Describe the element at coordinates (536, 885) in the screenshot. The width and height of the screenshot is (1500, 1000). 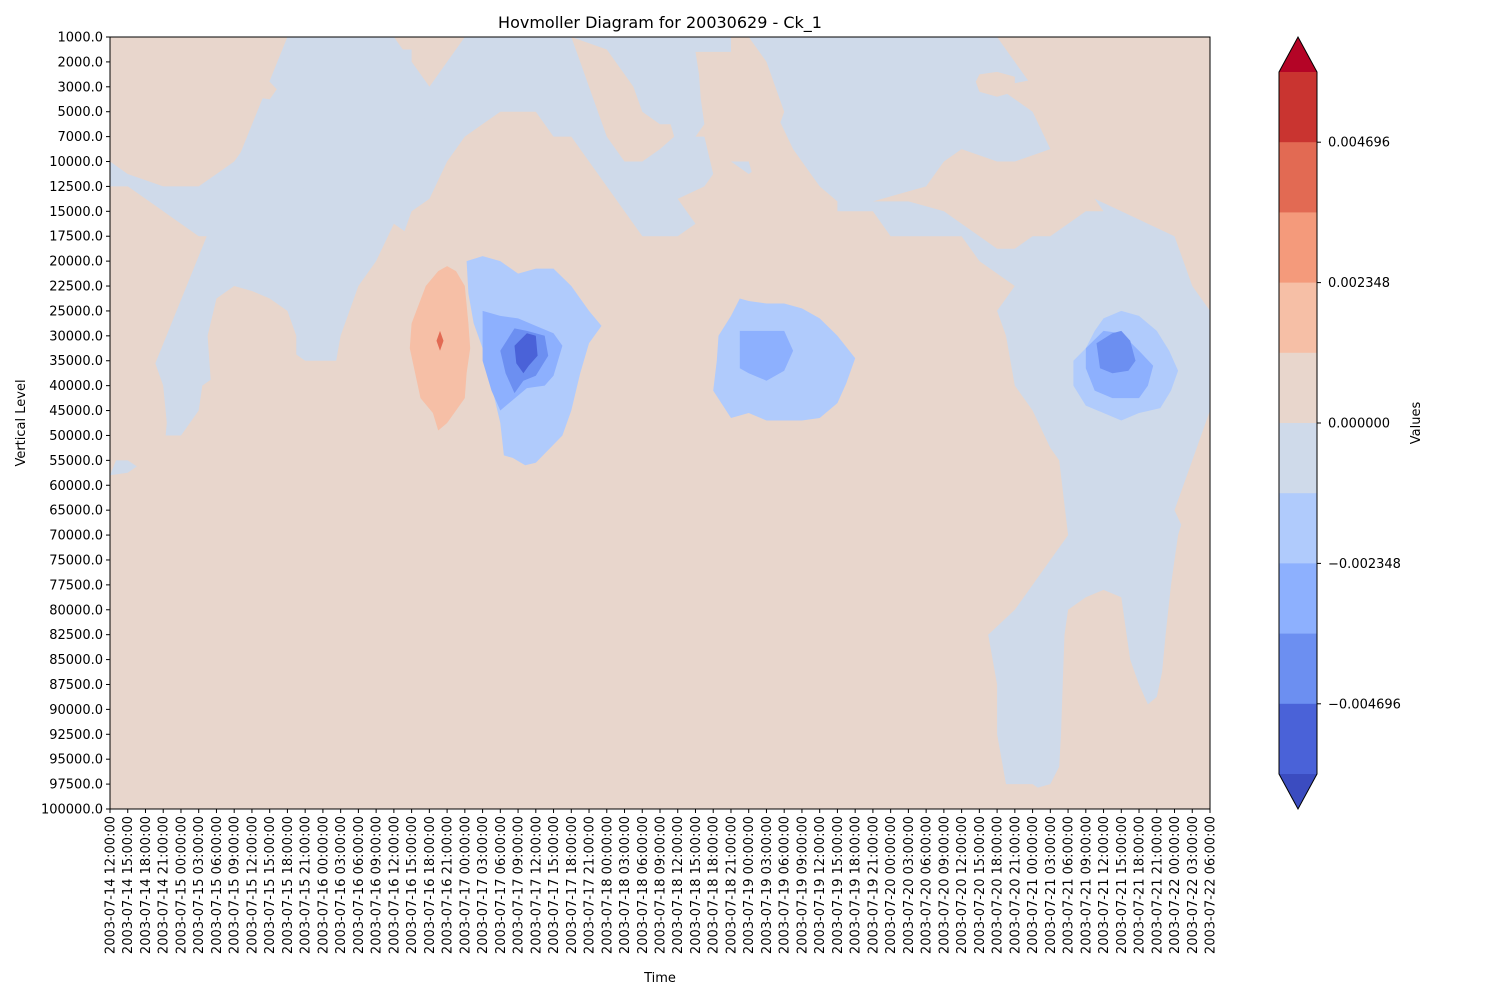
I see `x-tick-label: 2003-07-17 12:00:00` at that location.